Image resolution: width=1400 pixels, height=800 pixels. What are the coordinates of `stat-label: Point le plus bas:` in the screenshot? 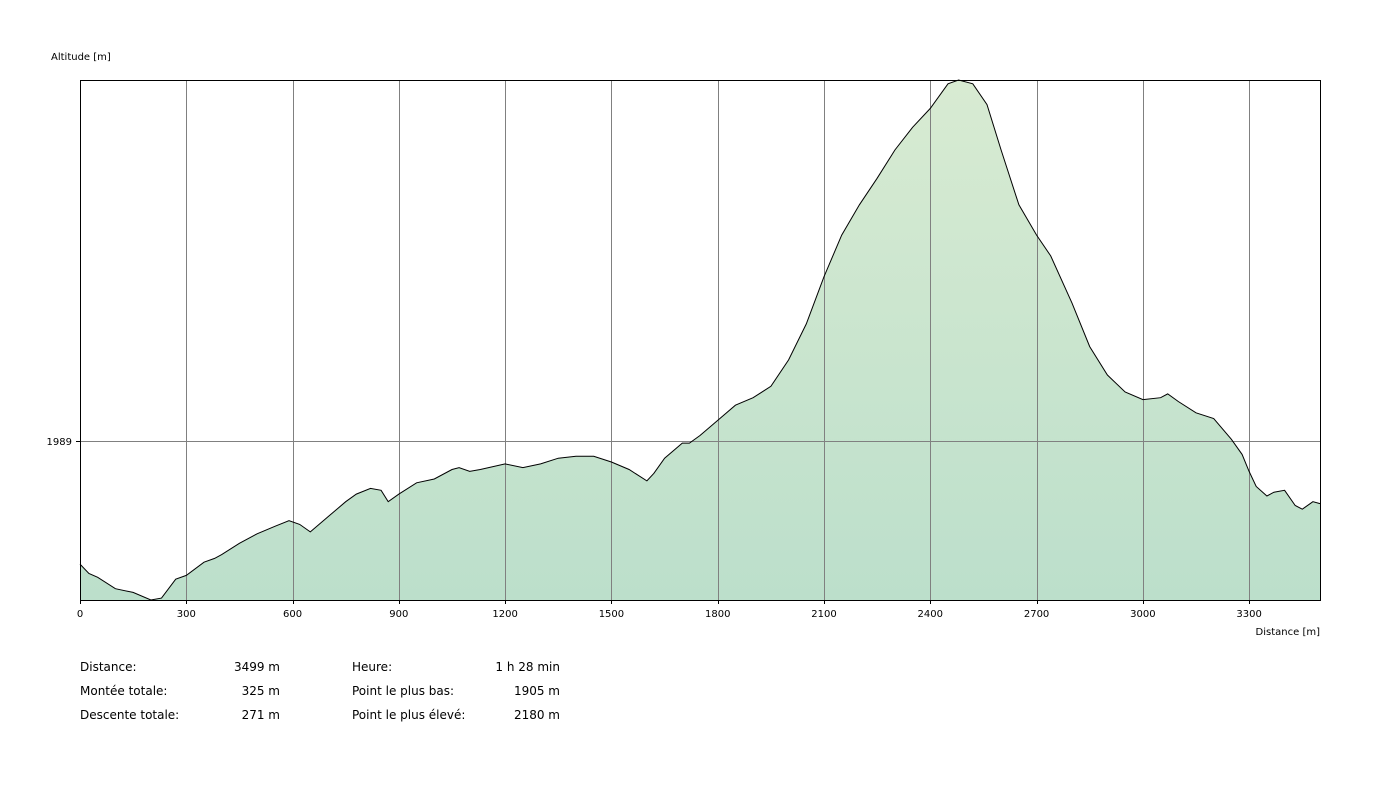 It's located at (403, 691).